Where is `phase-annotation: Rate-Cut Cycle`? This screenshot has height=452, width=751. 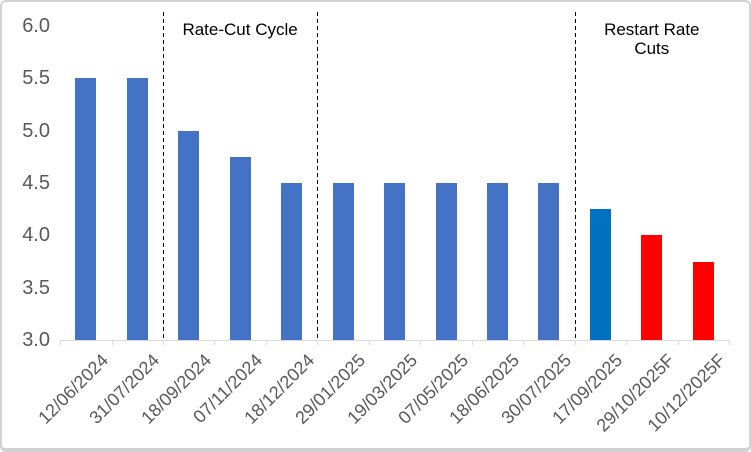
phase-annotation: Rate-Cut Cycle is located at coordinates (240, 29).